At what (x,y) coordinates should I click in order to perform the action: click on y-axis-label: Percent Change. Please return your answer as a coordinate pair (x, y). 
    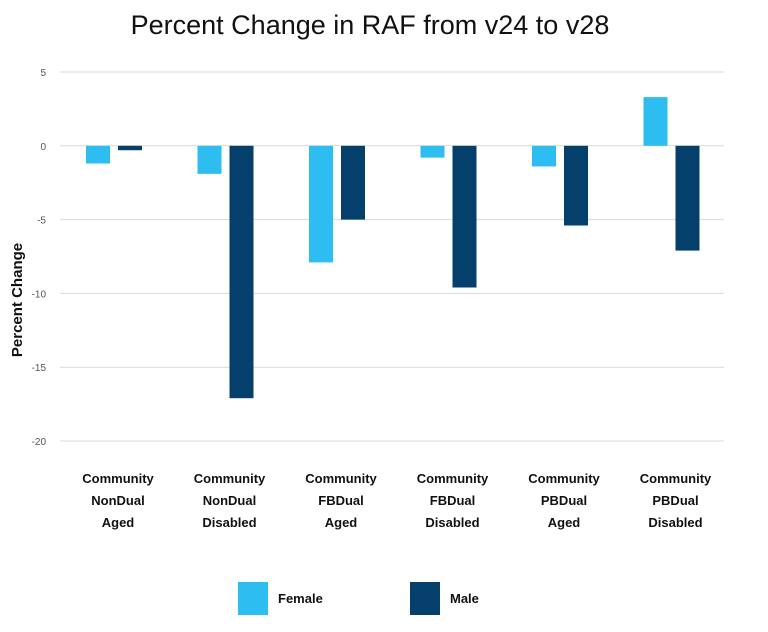
    Looking at the image, I should click on (17, 300).